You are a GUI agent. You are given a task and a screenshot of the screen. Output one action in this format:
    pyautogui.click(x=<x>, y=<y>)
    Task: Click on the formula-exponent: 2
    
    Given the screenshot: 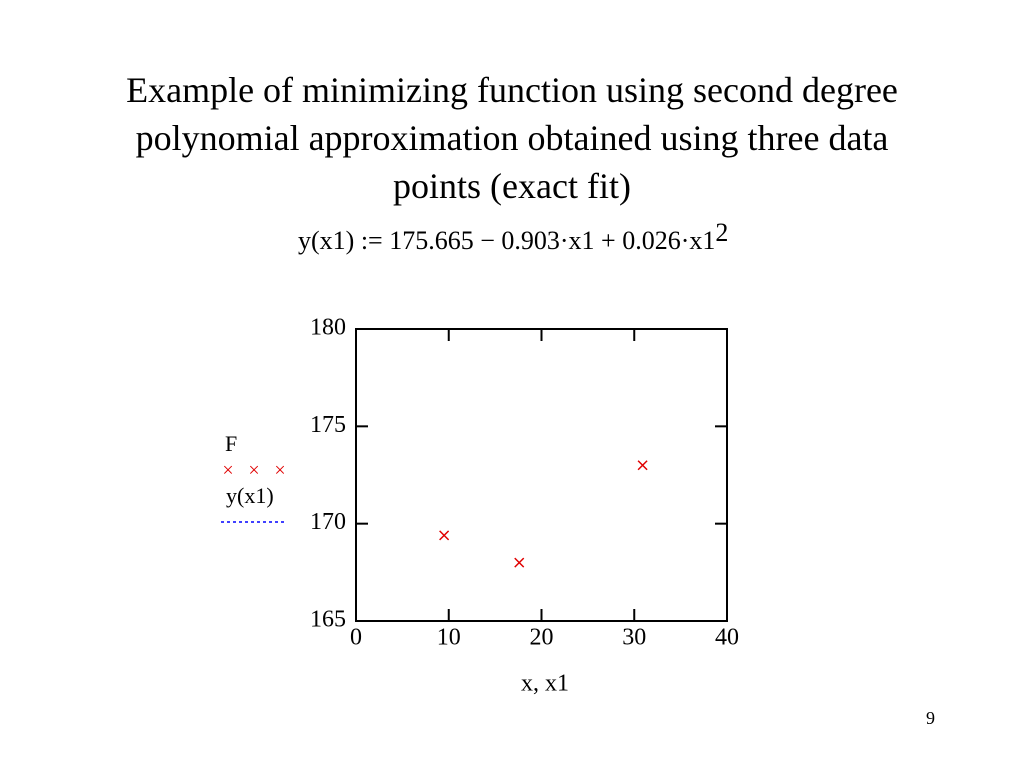 What is the action you would take?
    pyautogui.click(x=722, y=232)
    